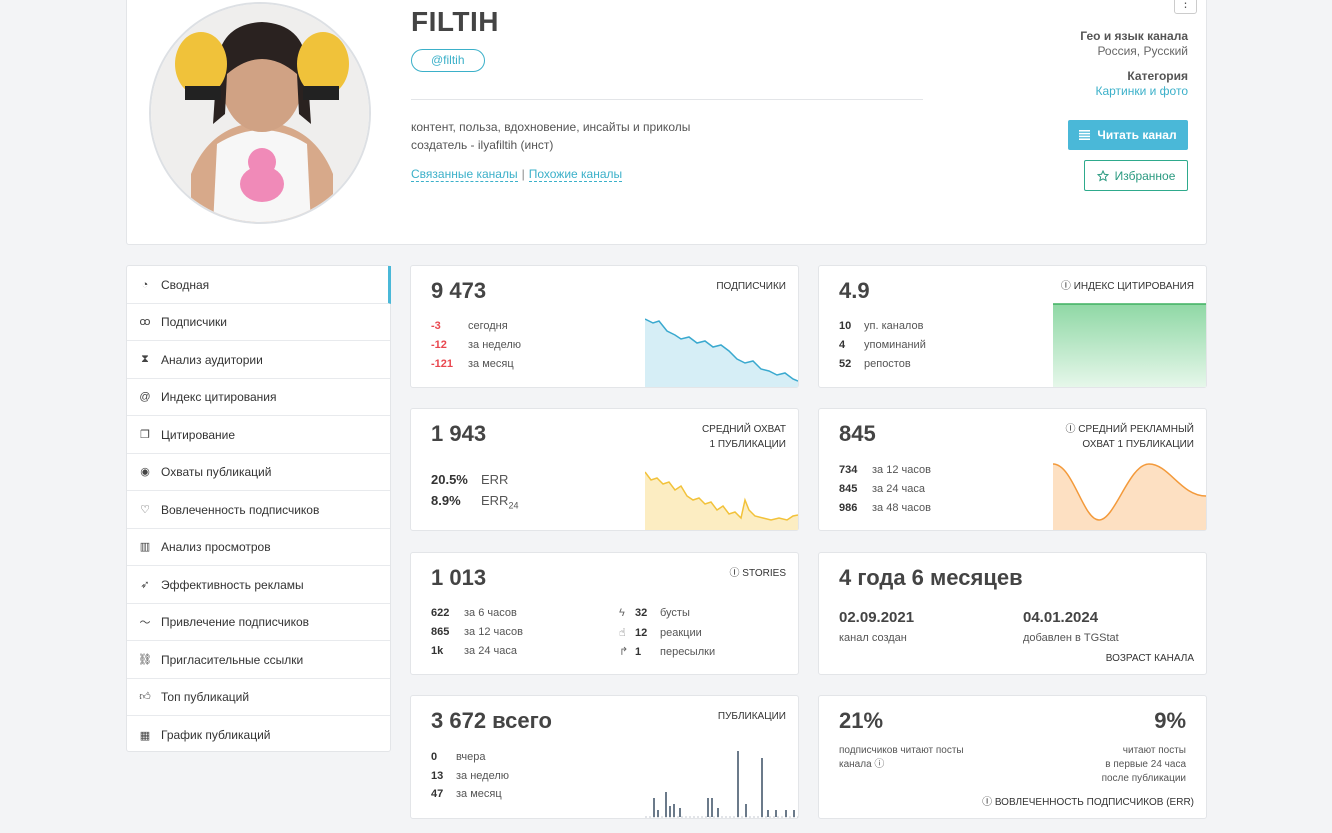 The image size is (1332, 833). I want to click on err24-value: 8.9%, so click(446, 500).